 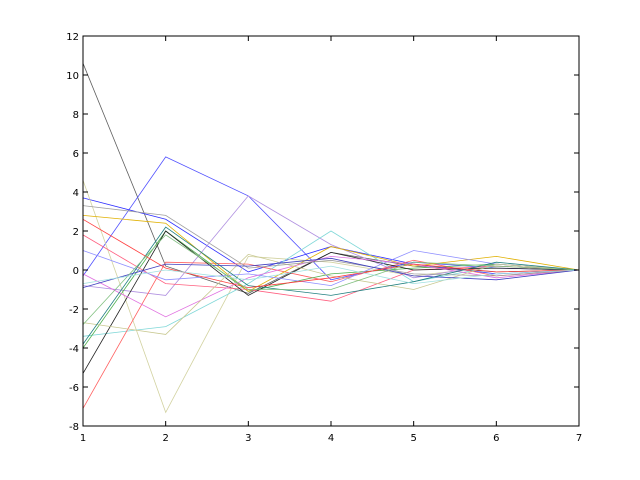 I want to click on y-tick-label: 4, so click(x=76, y=193).